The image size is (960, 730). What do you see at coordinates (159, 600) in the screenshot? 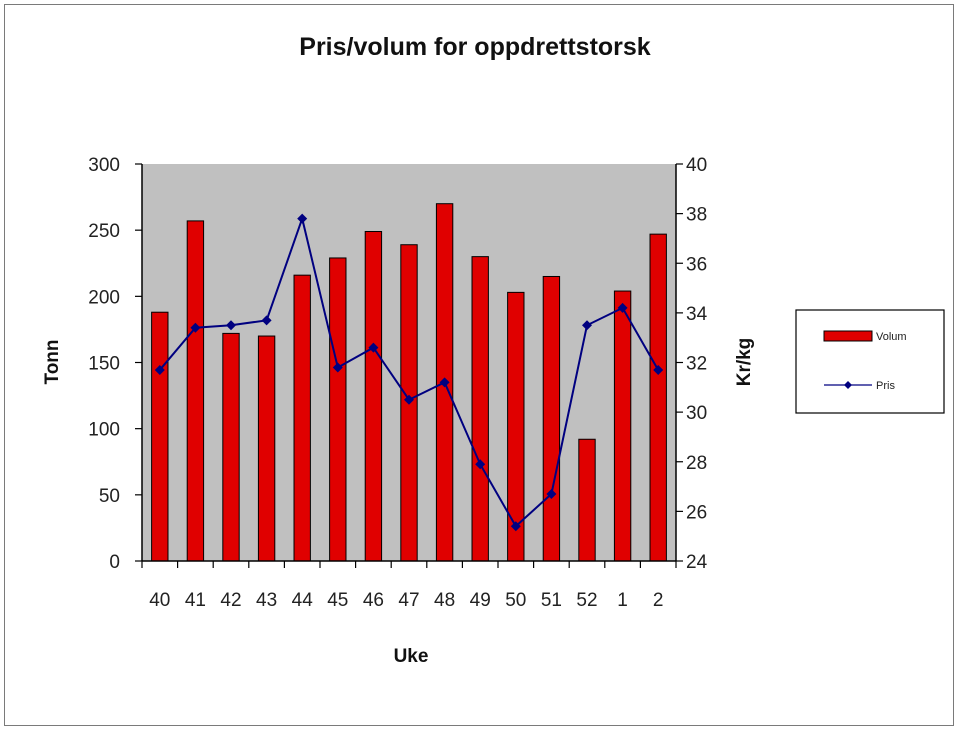
I see `x-tick-label: 40` at bounding box center [159, 600].